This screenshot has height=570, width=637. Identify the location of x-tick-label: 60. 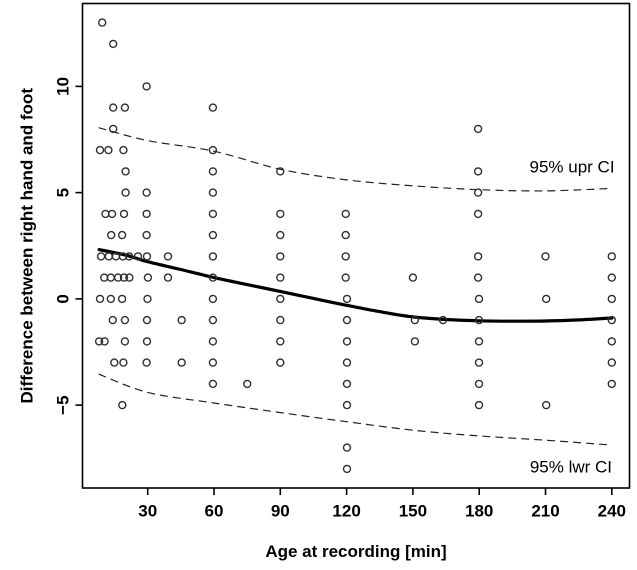
(214, 511).